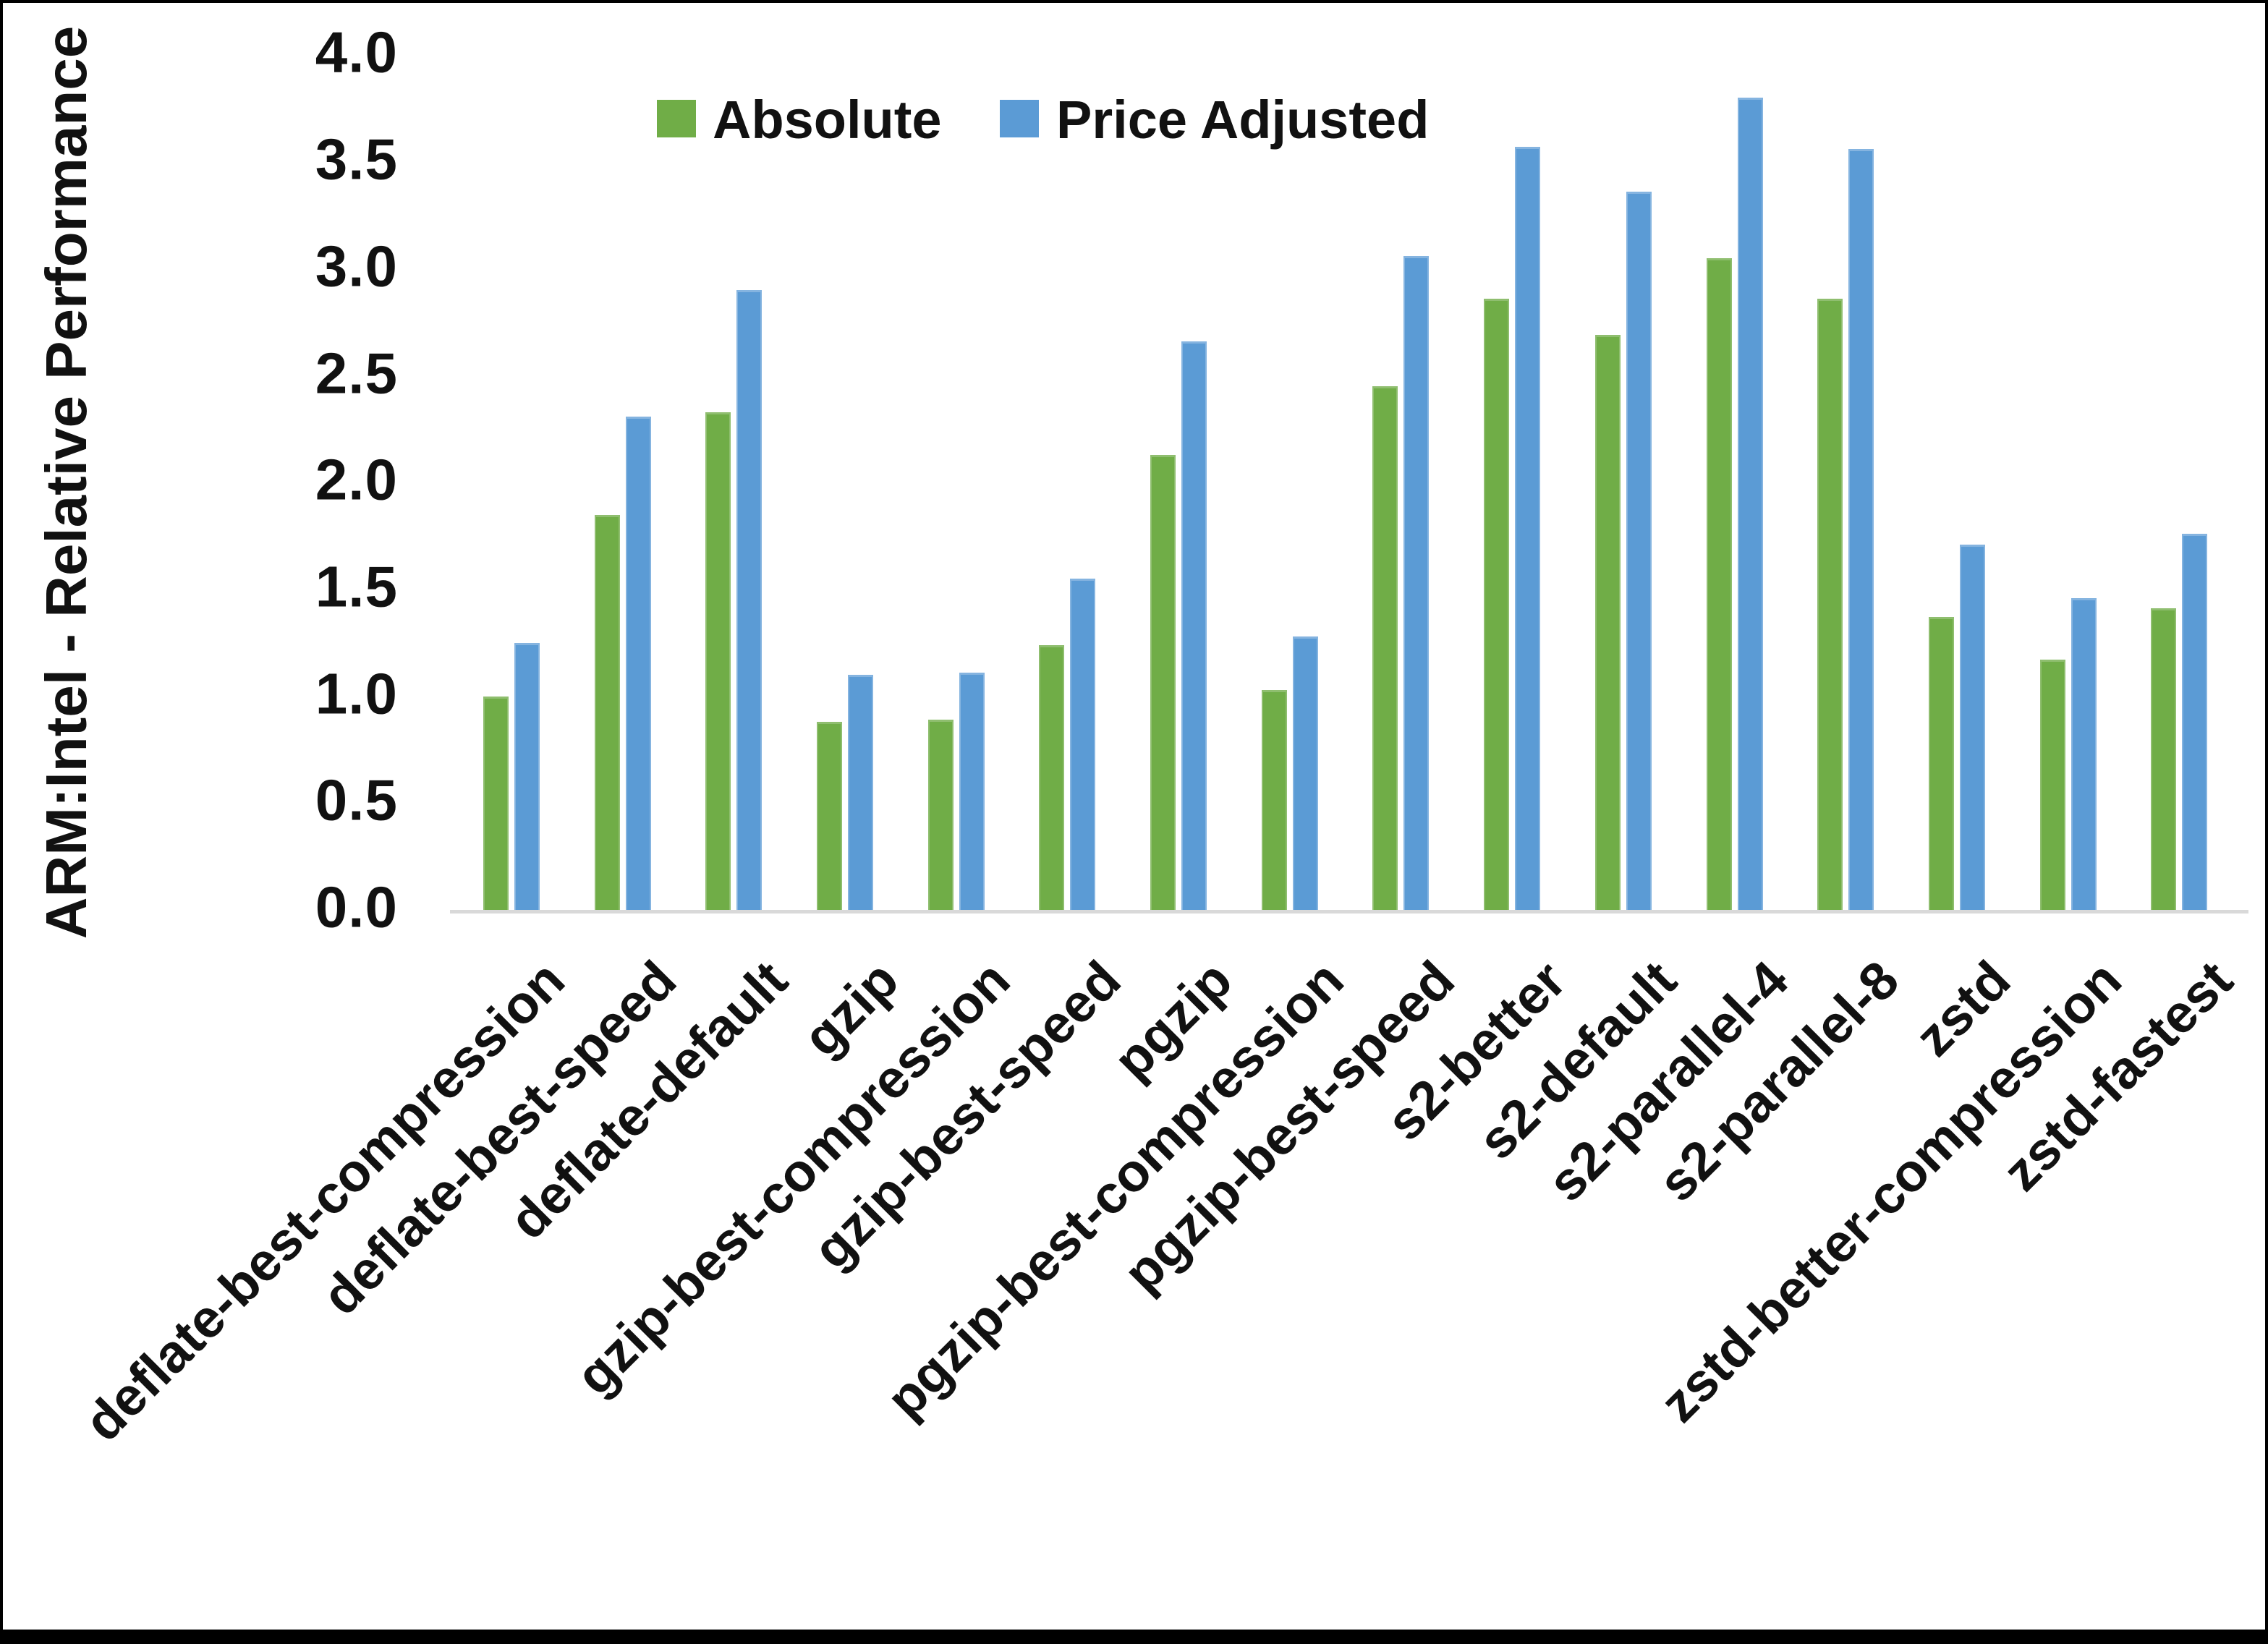 The image size is (2268, 1644). What do you see at coordinates (356, 372) in the screenshot?
I see `y-tick-label-2.5: 2.5` at bounding box center [356, 372].